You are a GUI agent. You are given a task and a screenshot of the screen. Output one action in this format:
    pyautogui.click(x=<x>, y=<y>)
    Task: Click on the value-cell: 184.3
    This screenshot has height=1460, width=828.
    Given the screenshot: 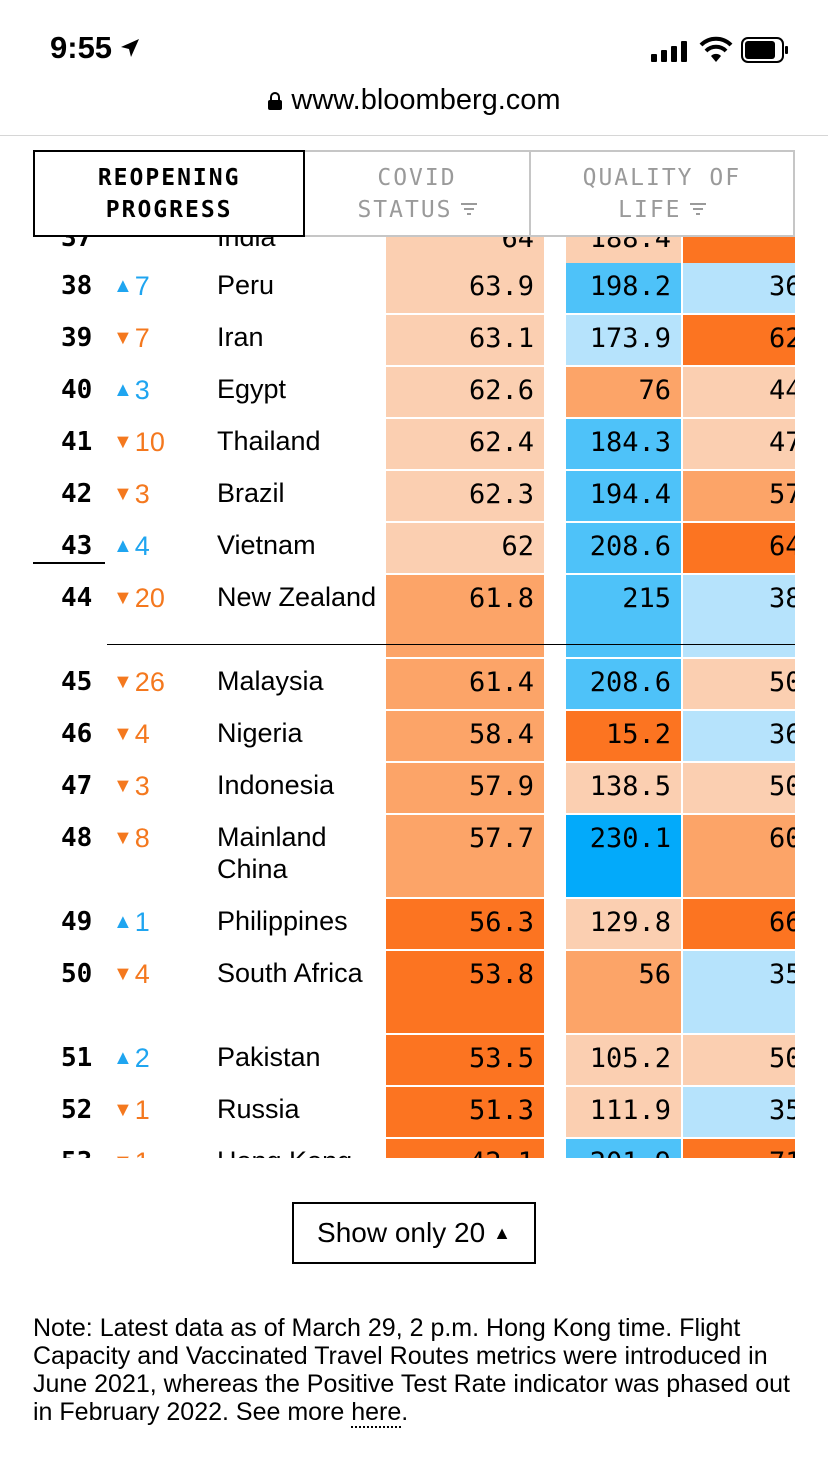 What is the action you would take?
    pyautogui.click(x=623, y=444)
    